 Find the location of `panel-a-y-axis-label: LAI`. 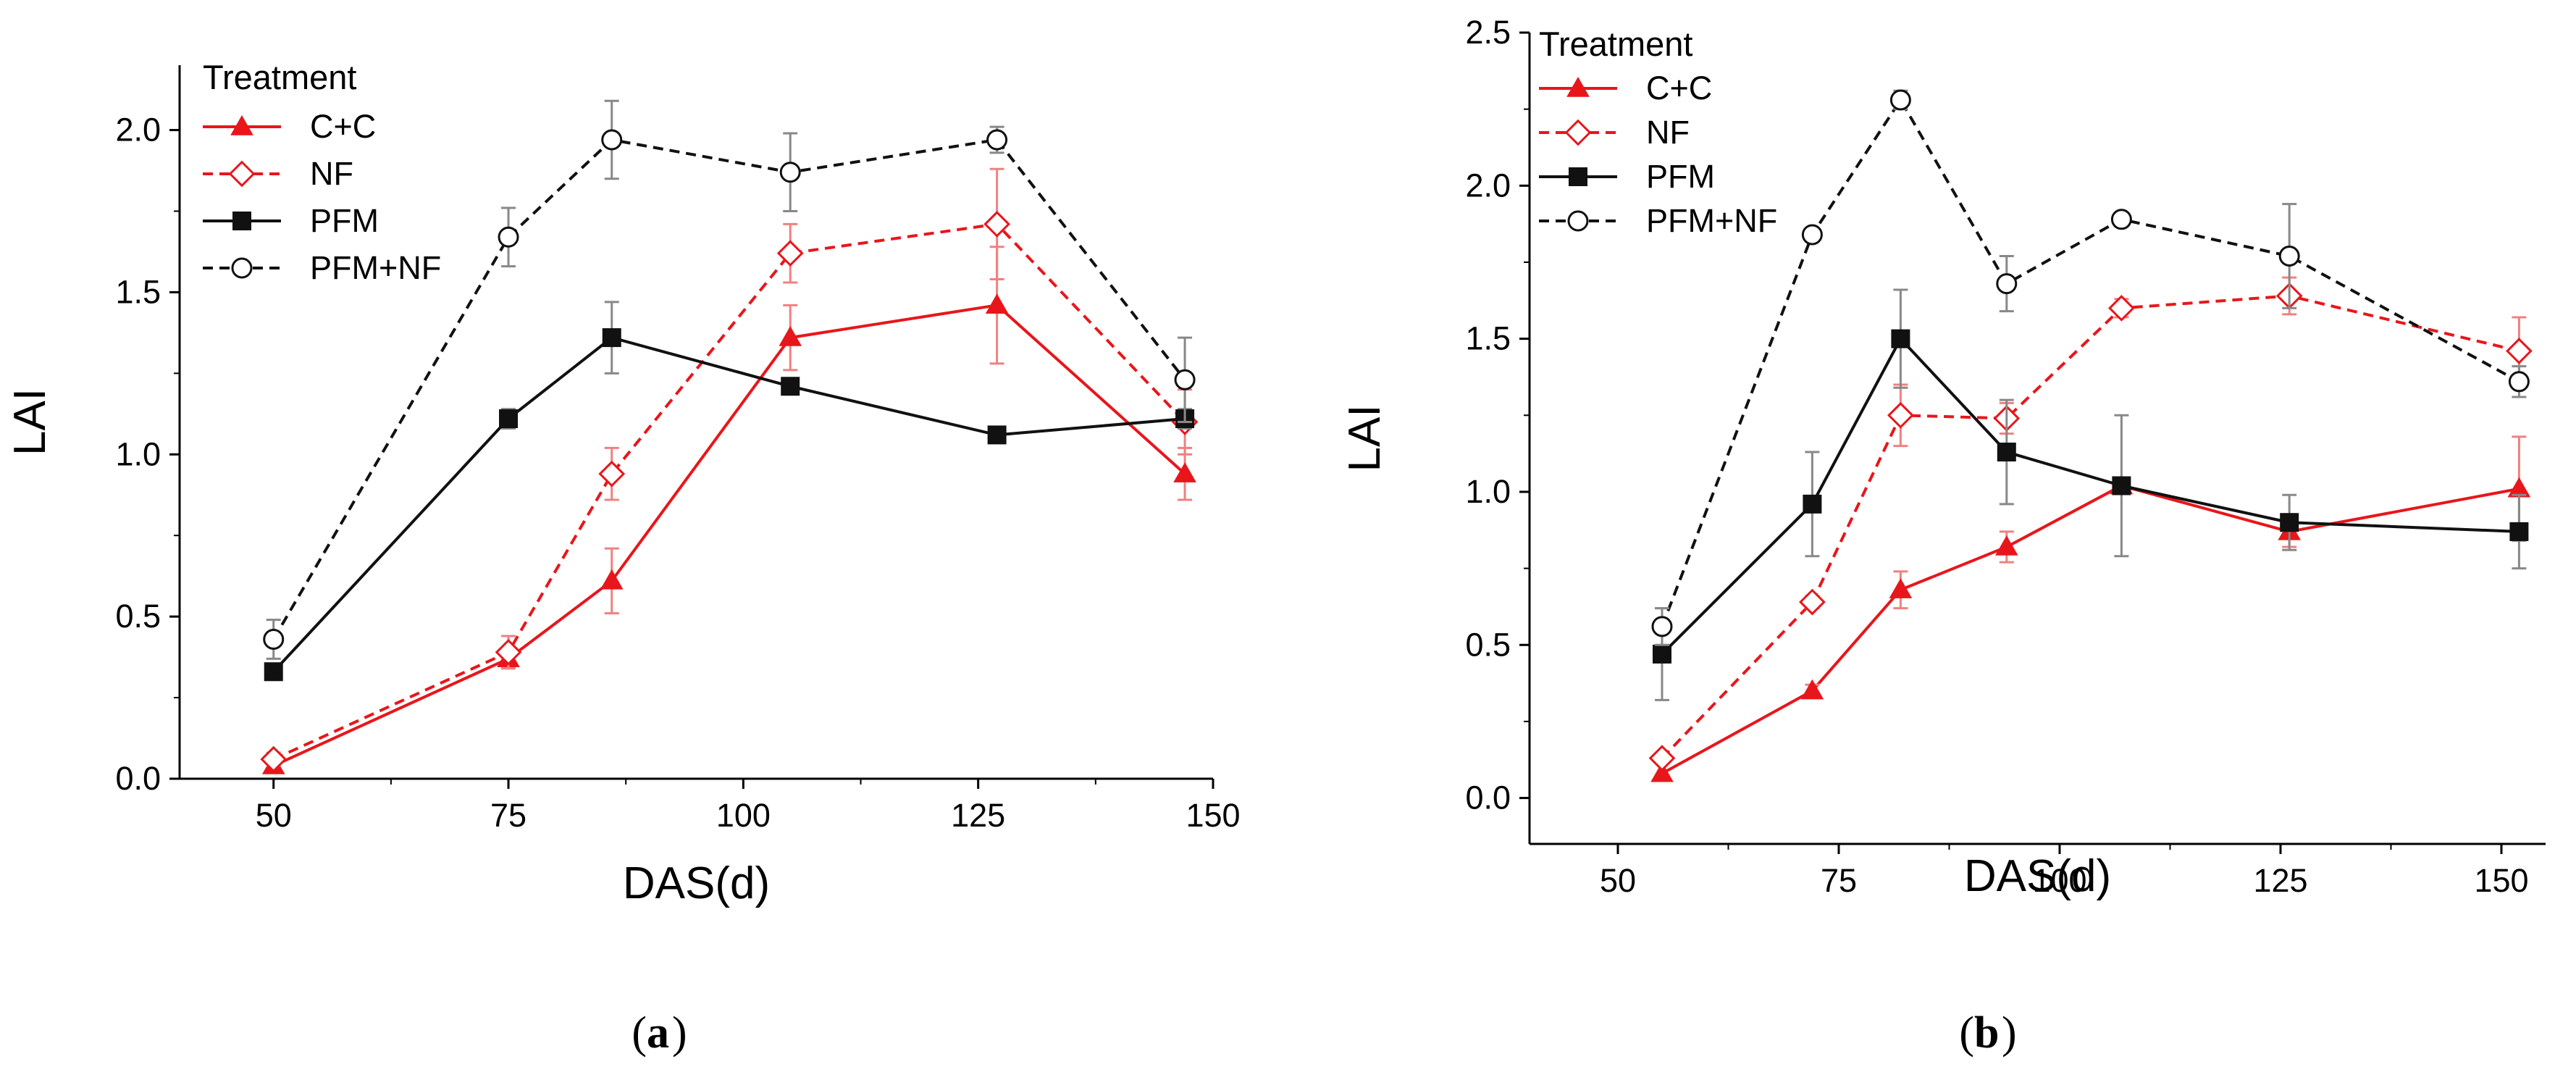

panel-a-y-axis-label: LAI is located at coordinates (30, 422).